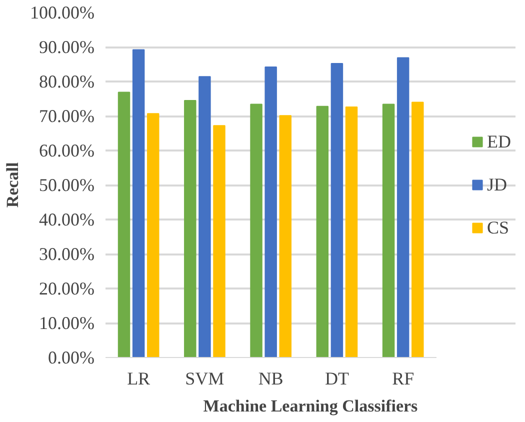  What do you see at coordinates (498, 227) in the screenshot?
I see `legend-label: CS` at bounding box center [498, 227].